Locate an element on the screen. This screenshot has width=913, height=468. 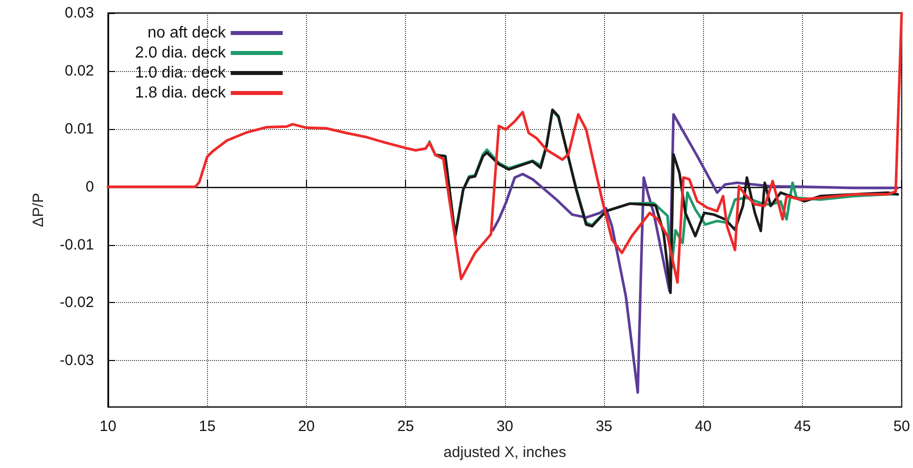
y-tick-label: -0.02 is located at coordinates (77, 303).